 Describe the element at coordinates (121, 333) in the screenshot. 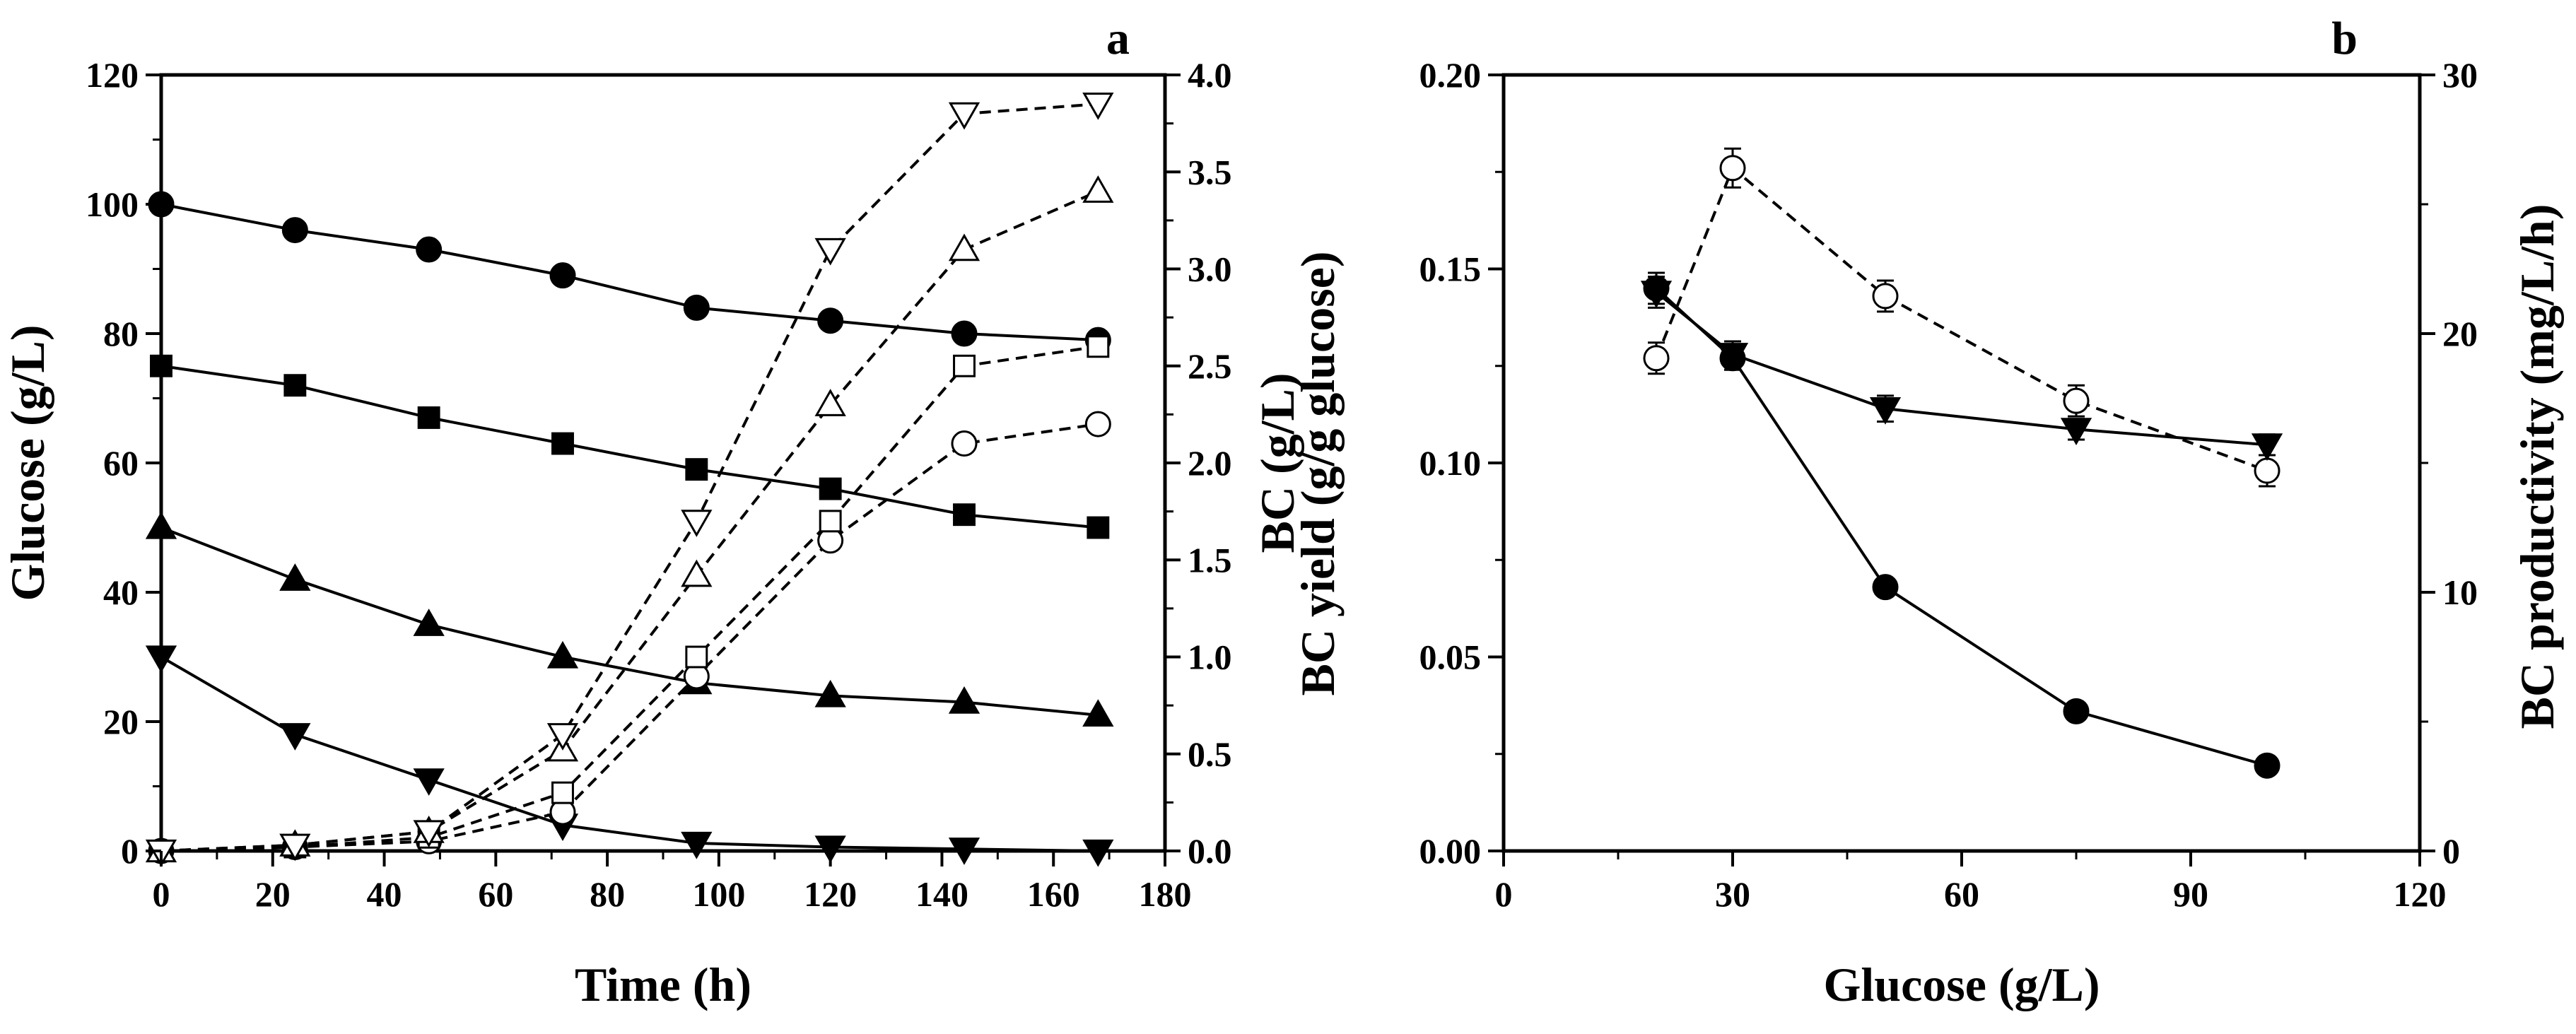

I see `panel-a-y-left-tick-label: 80` at that location.